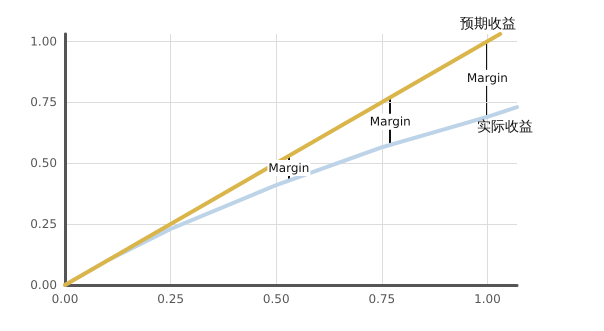 This screenshot has height=331, width=604. I want to click on x-tick-label: 0.50, so click(276, 299).